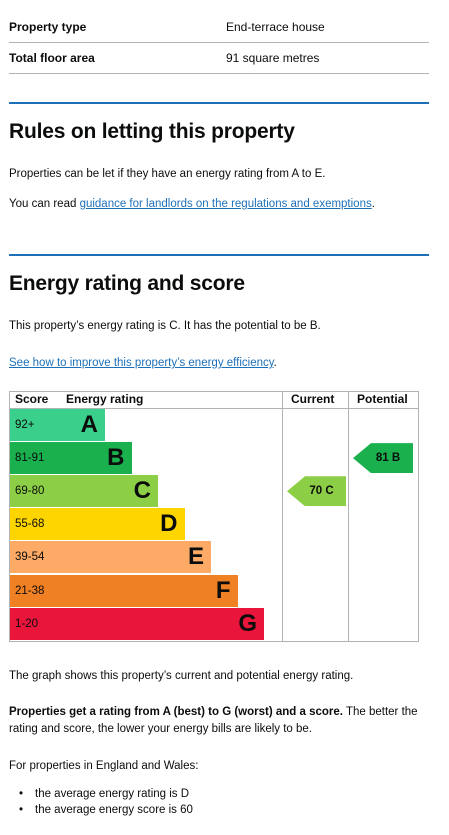  What do you see at coordinates (32, 399) in the screenshot?
I see `score-column-header: Score` at bounding box center [32, 399].